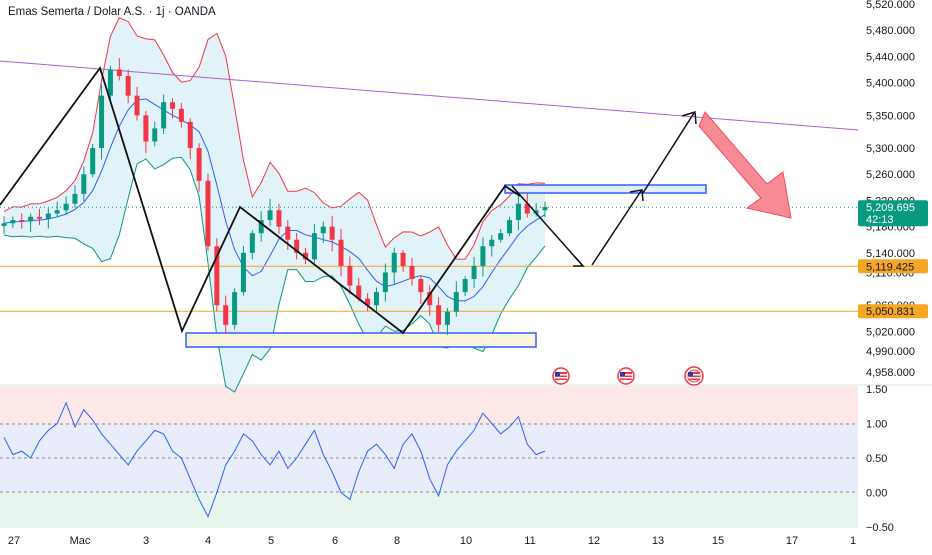  Describe the element at coordinates (890, 5) in the screenshot. I see `price-tick-label: 5,520.000` at that location.